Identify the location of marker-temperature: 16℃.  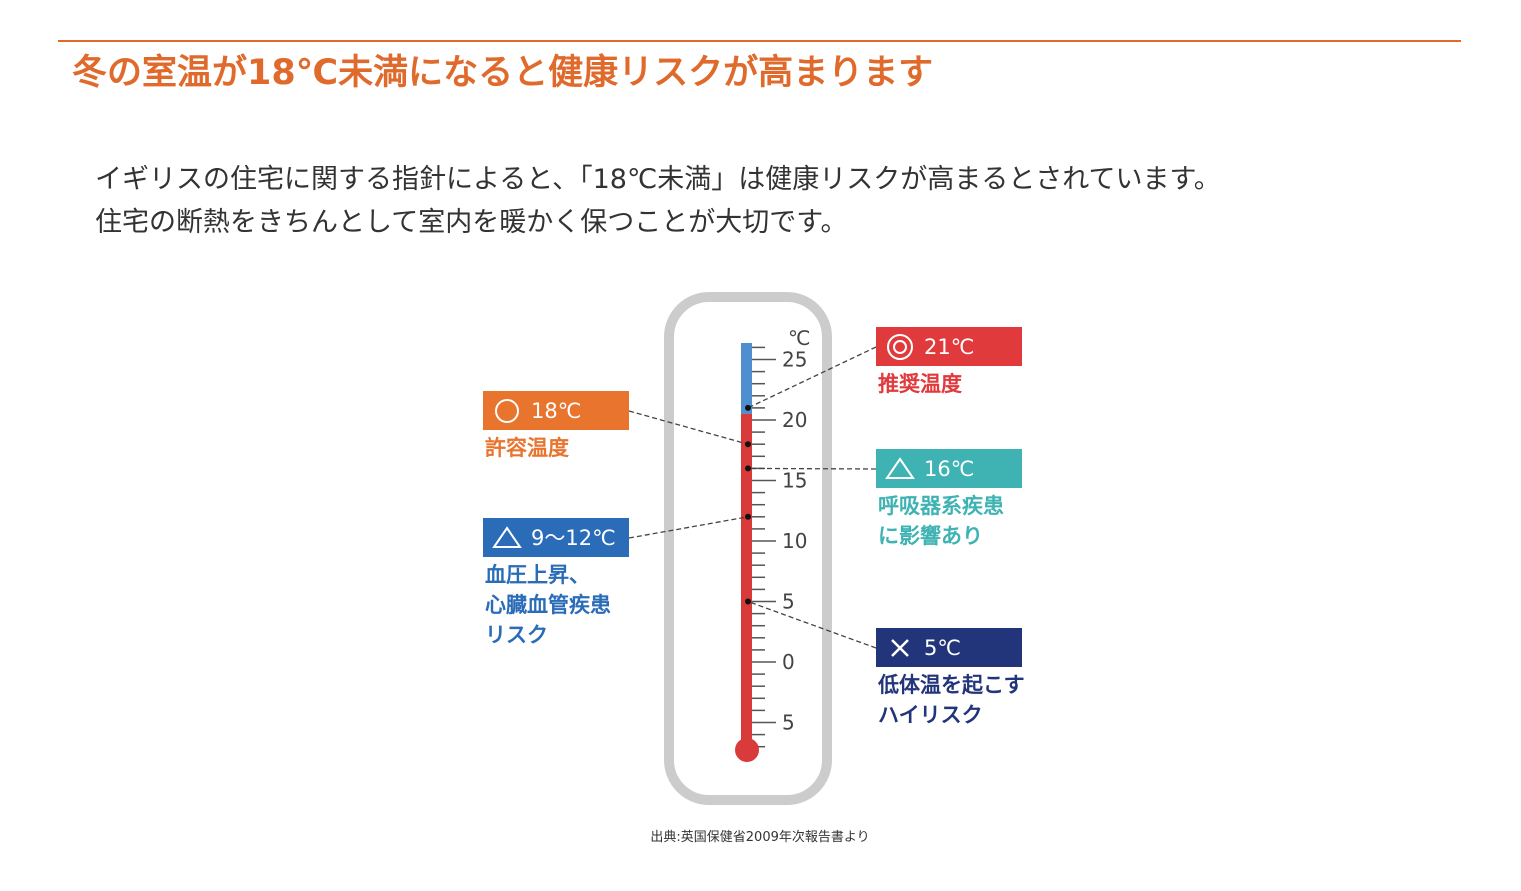
(949, 469).